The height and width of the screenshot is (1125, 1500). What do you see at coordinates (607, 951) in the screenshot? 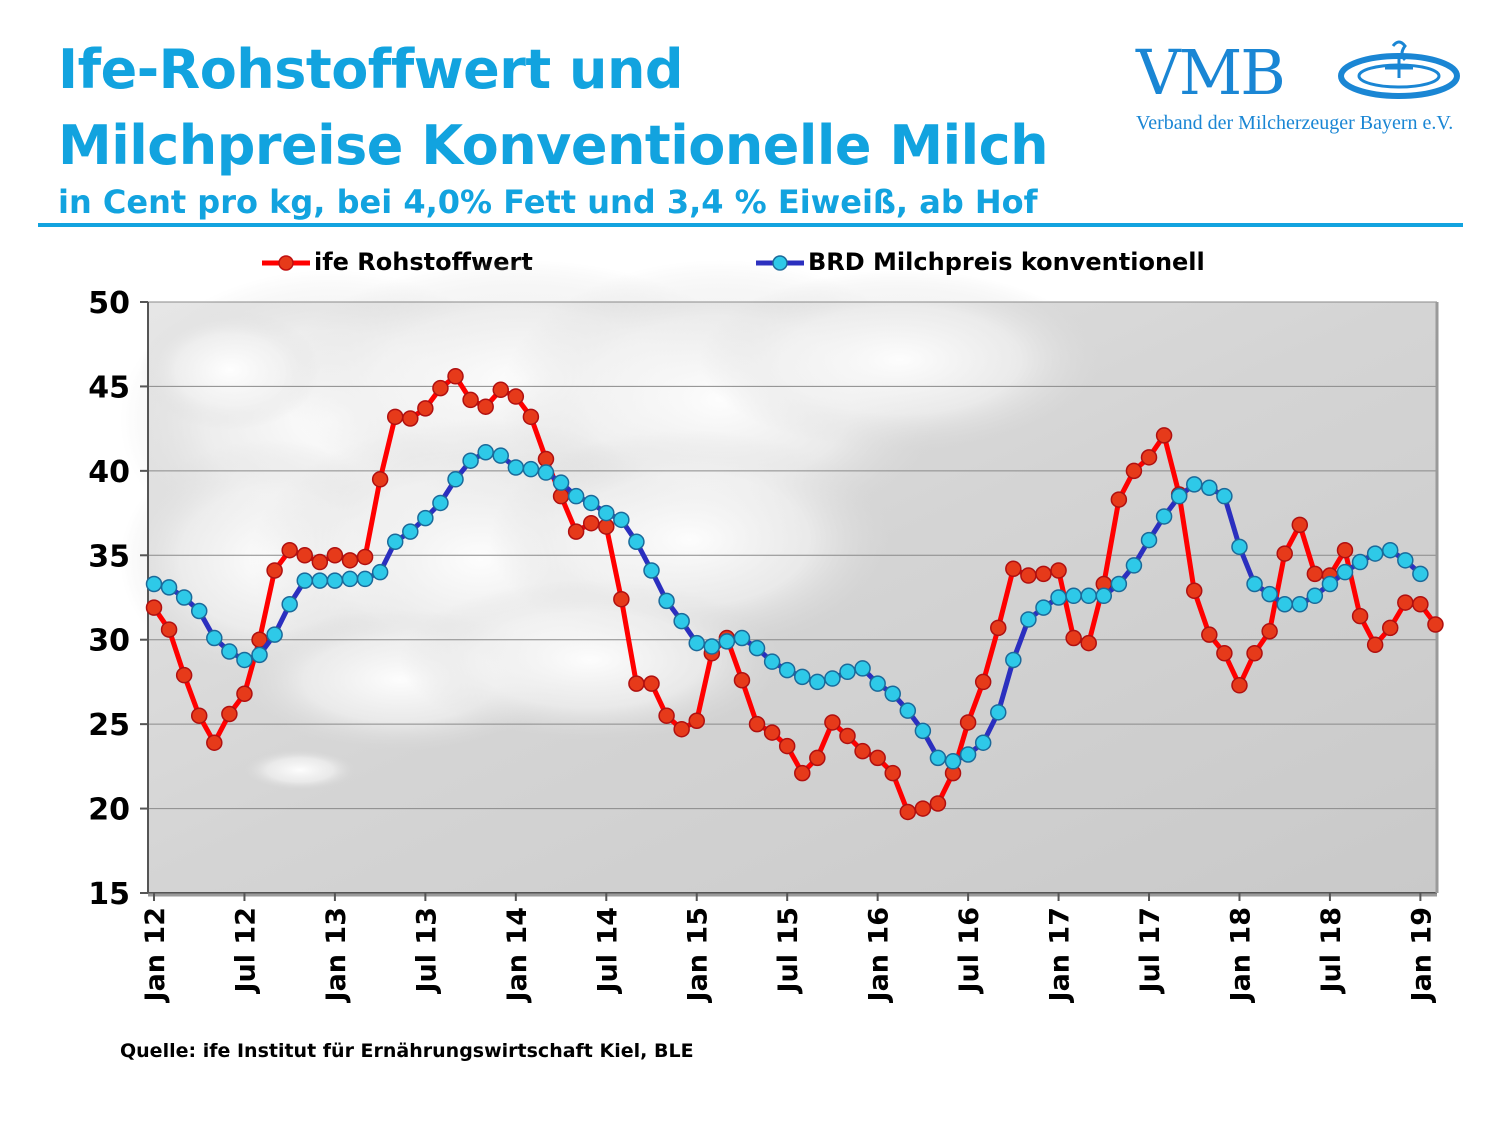
I see `x-tick-label: Jul 14` at bounding box center [607, 951].